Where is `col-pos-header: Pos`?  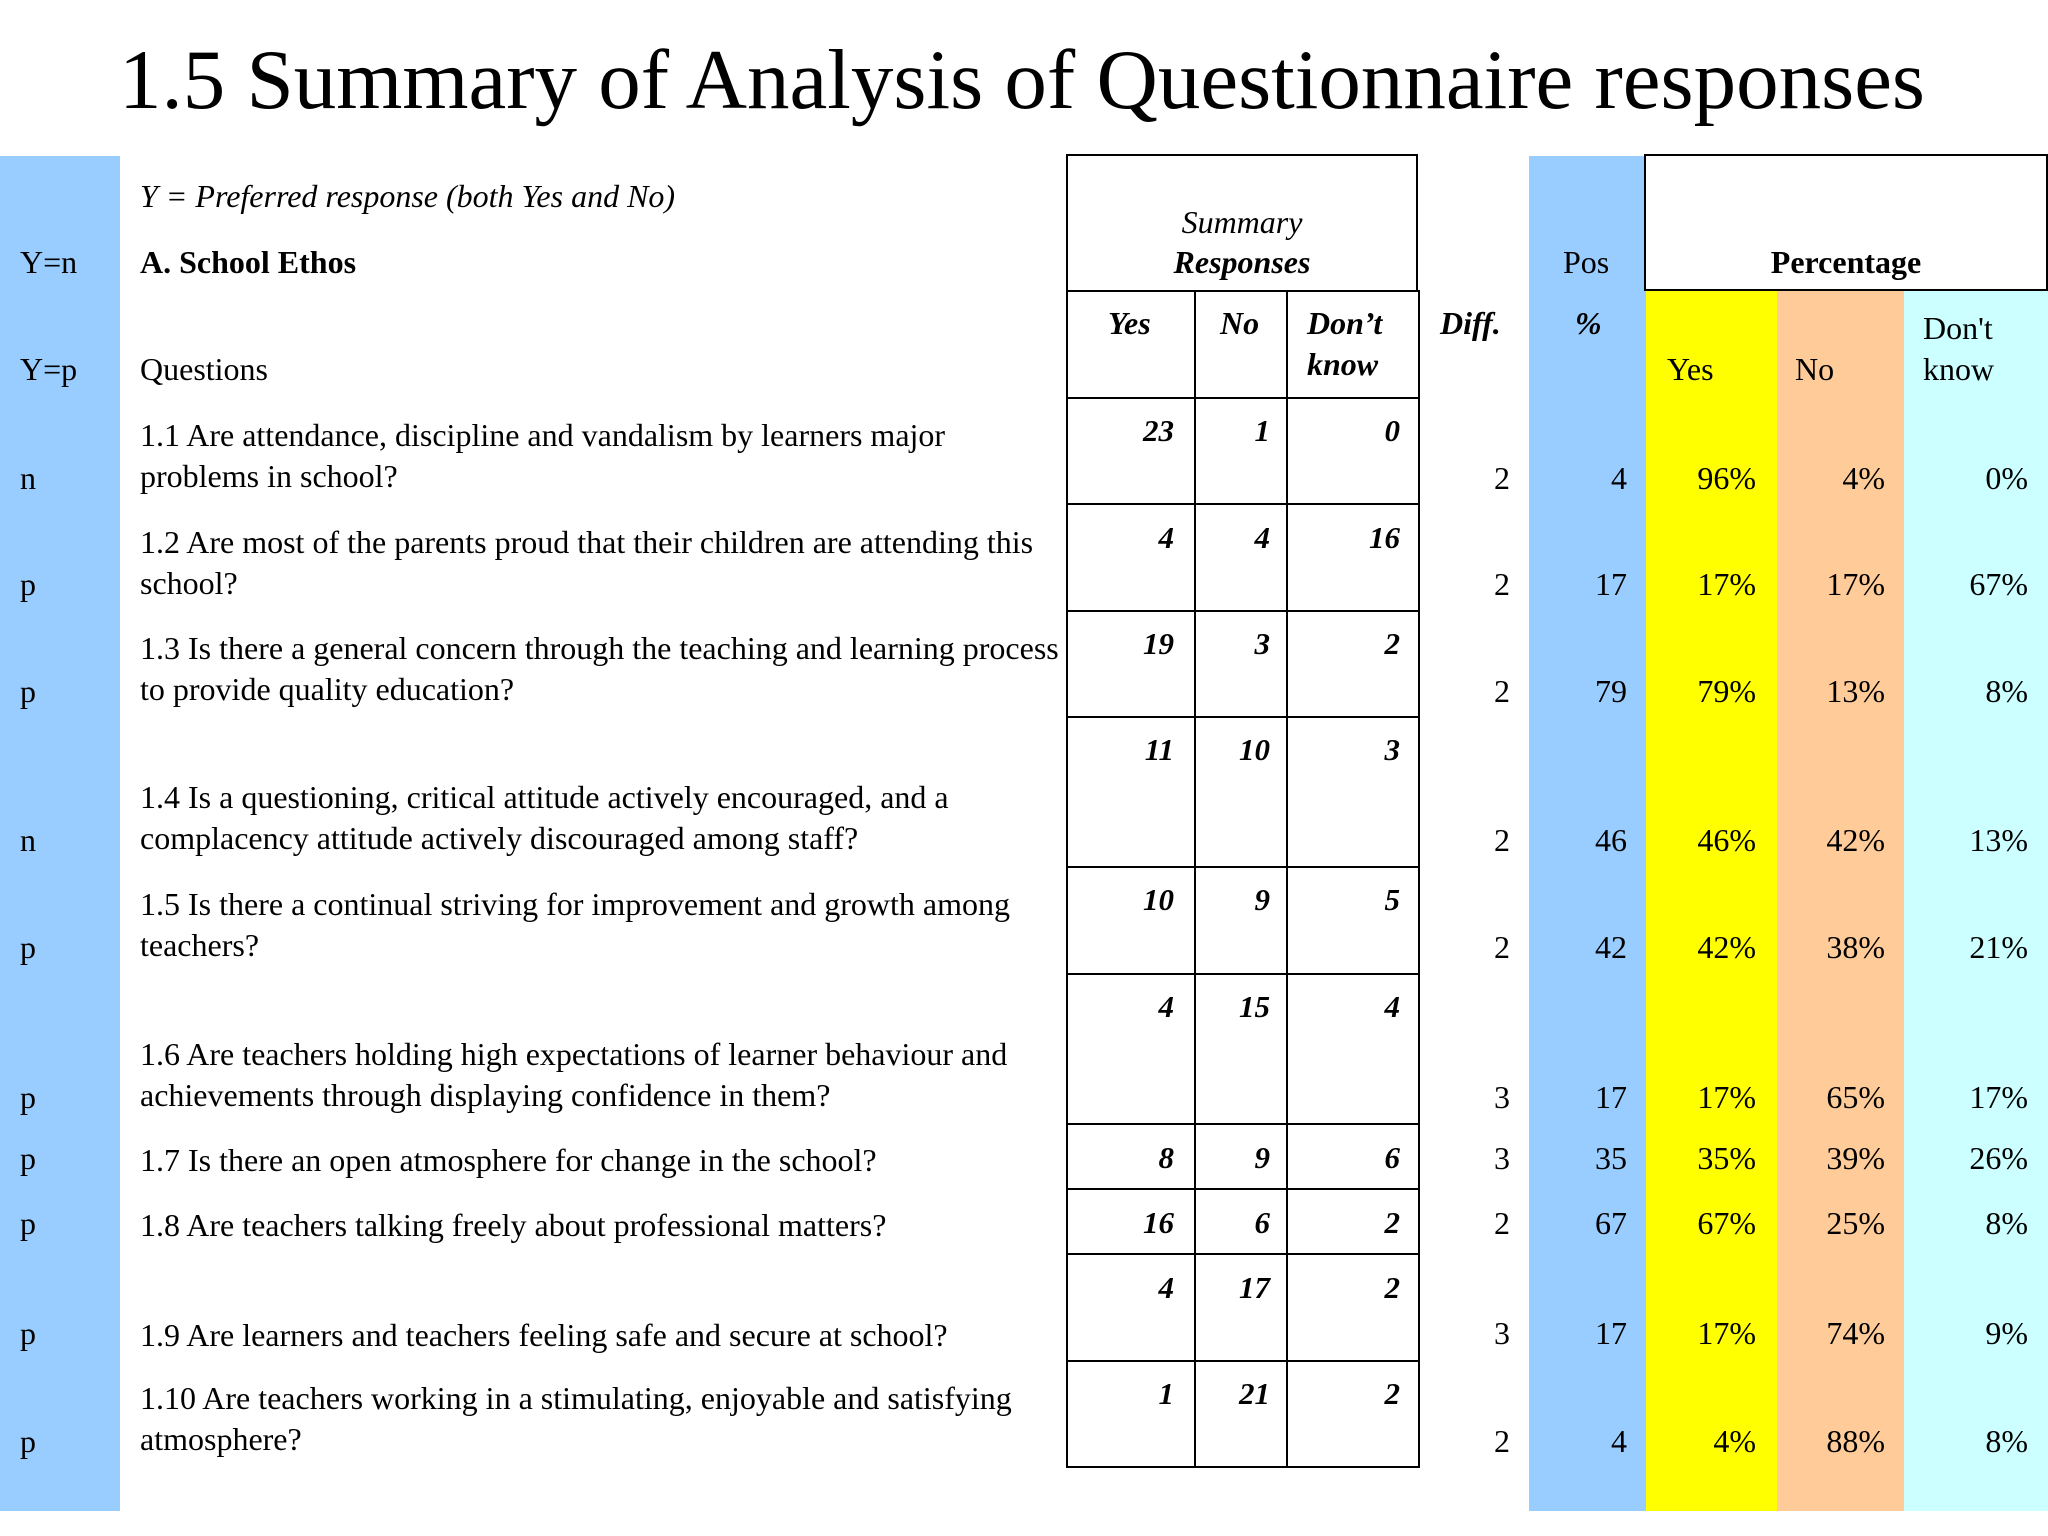
col-pos-header: Pos is located at coordinates (1586, 262).